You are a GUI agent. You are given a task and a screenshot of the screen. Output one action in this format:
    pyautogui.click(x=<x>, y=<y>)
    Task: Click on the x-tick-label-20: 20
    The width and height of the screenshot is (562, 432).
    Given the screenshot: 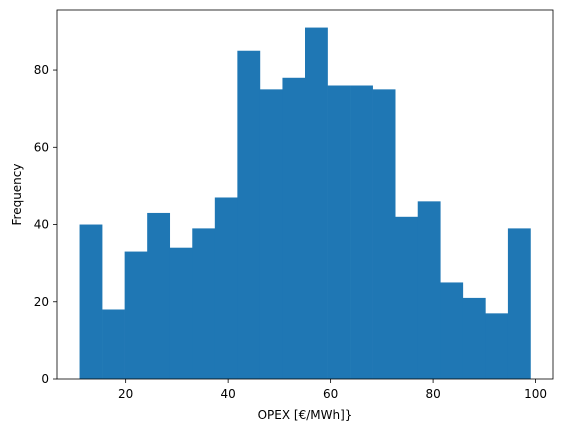 What is the action you would take?
    pyautogui.click(x=125, y=394)
    